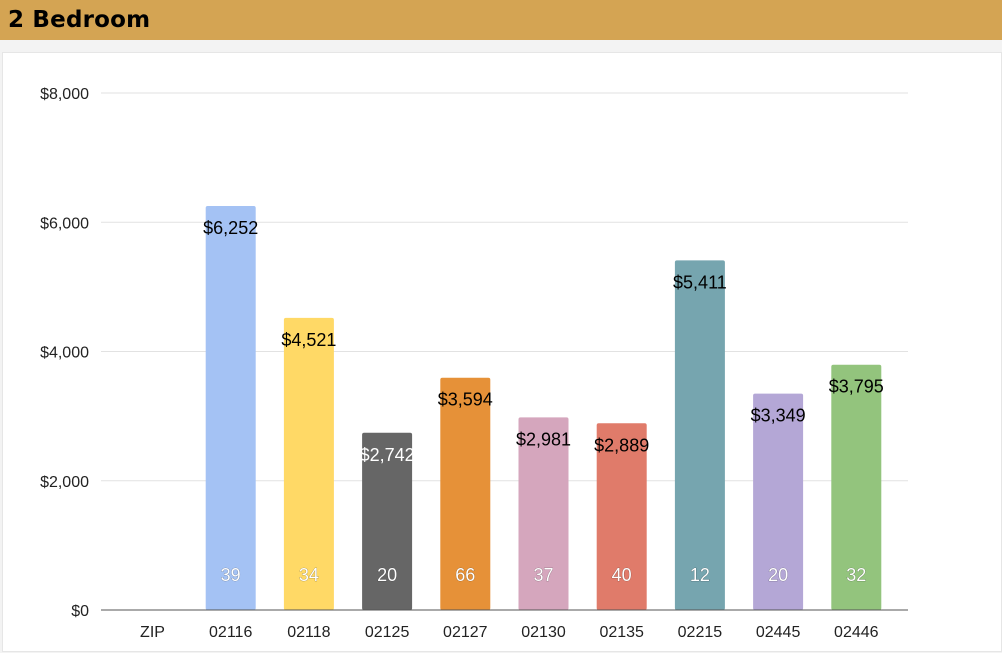 The image size is (1002, 653). Describe the element at coordinates (308, 632) in the screenshot. I see `x-tick-label: 02118` at that location.